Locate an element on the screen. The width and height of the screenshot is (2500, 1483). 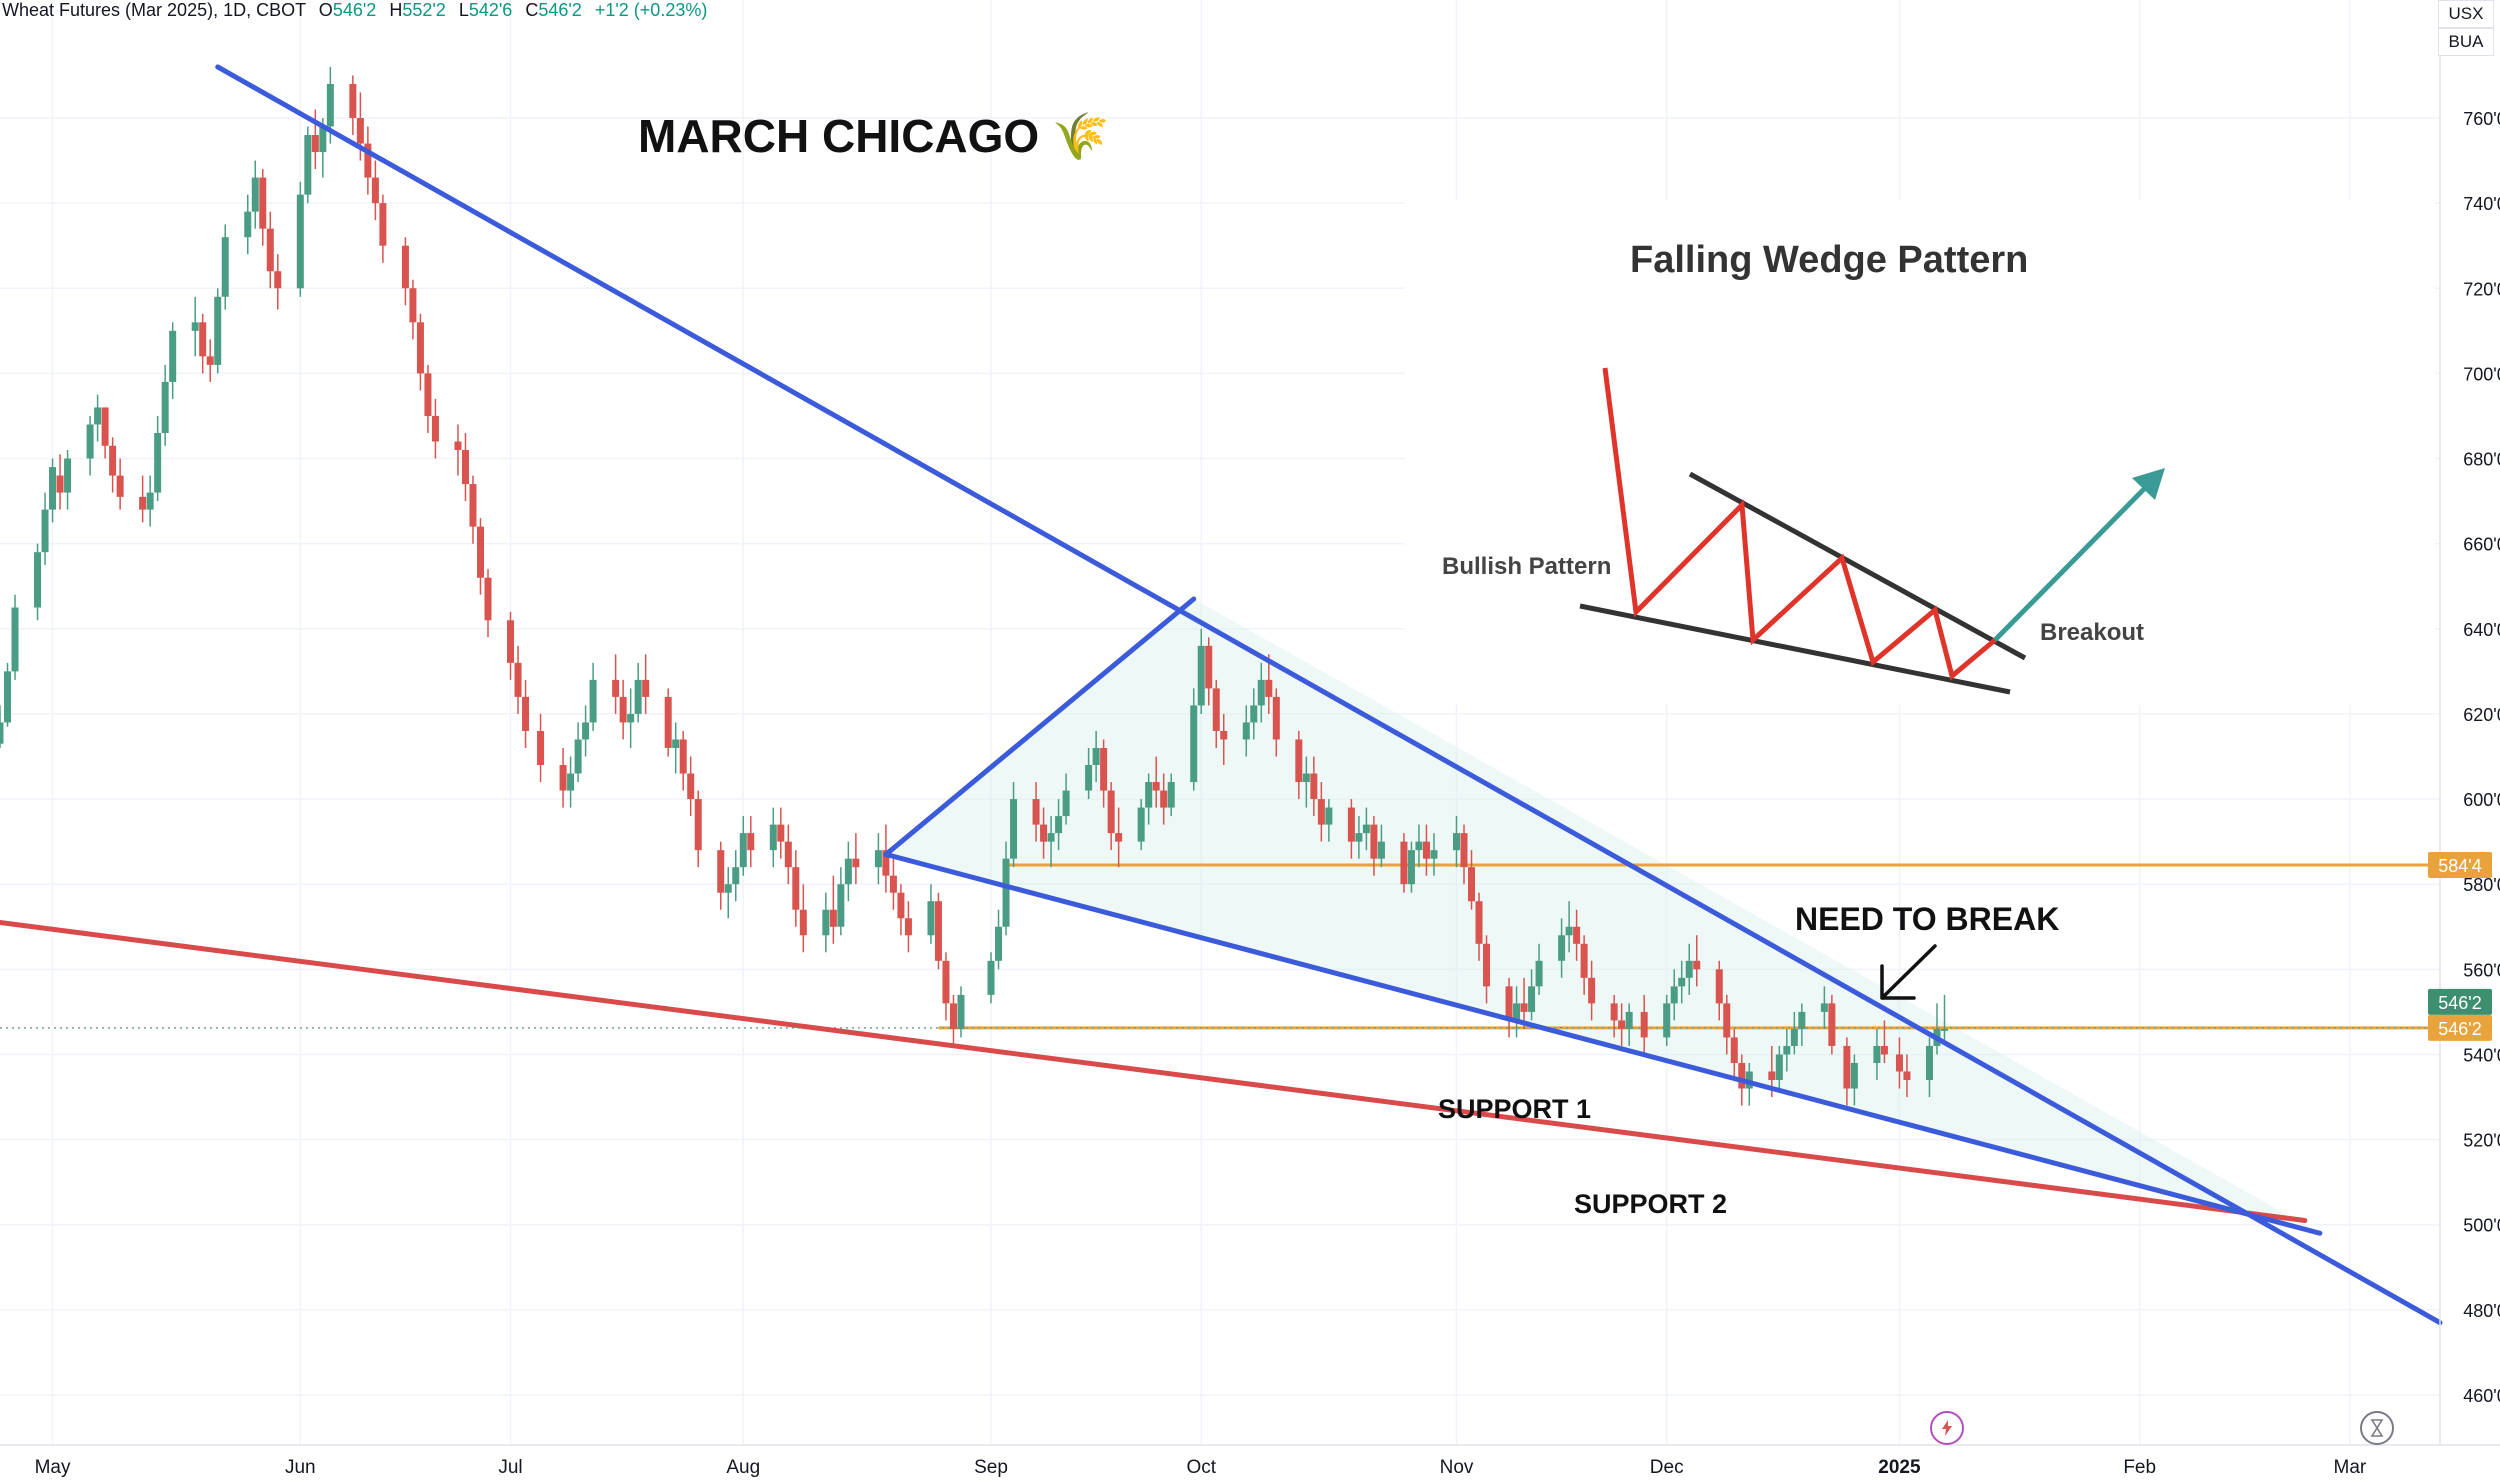
trendline-wedge-left-edge is located at coordinates (1040, 726).